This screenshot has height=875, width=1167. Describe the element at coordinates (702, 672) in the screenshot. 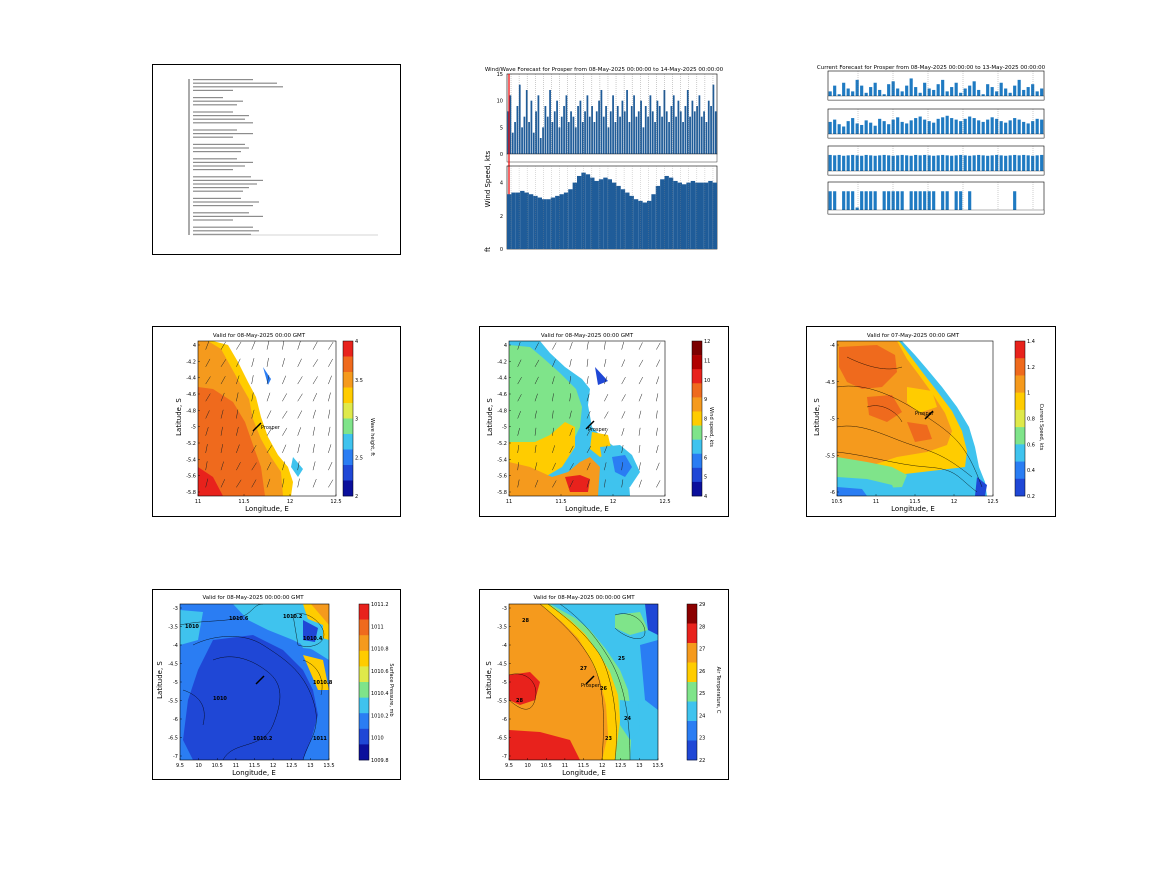

I see `colorbar-tick-label: 26` at that location.